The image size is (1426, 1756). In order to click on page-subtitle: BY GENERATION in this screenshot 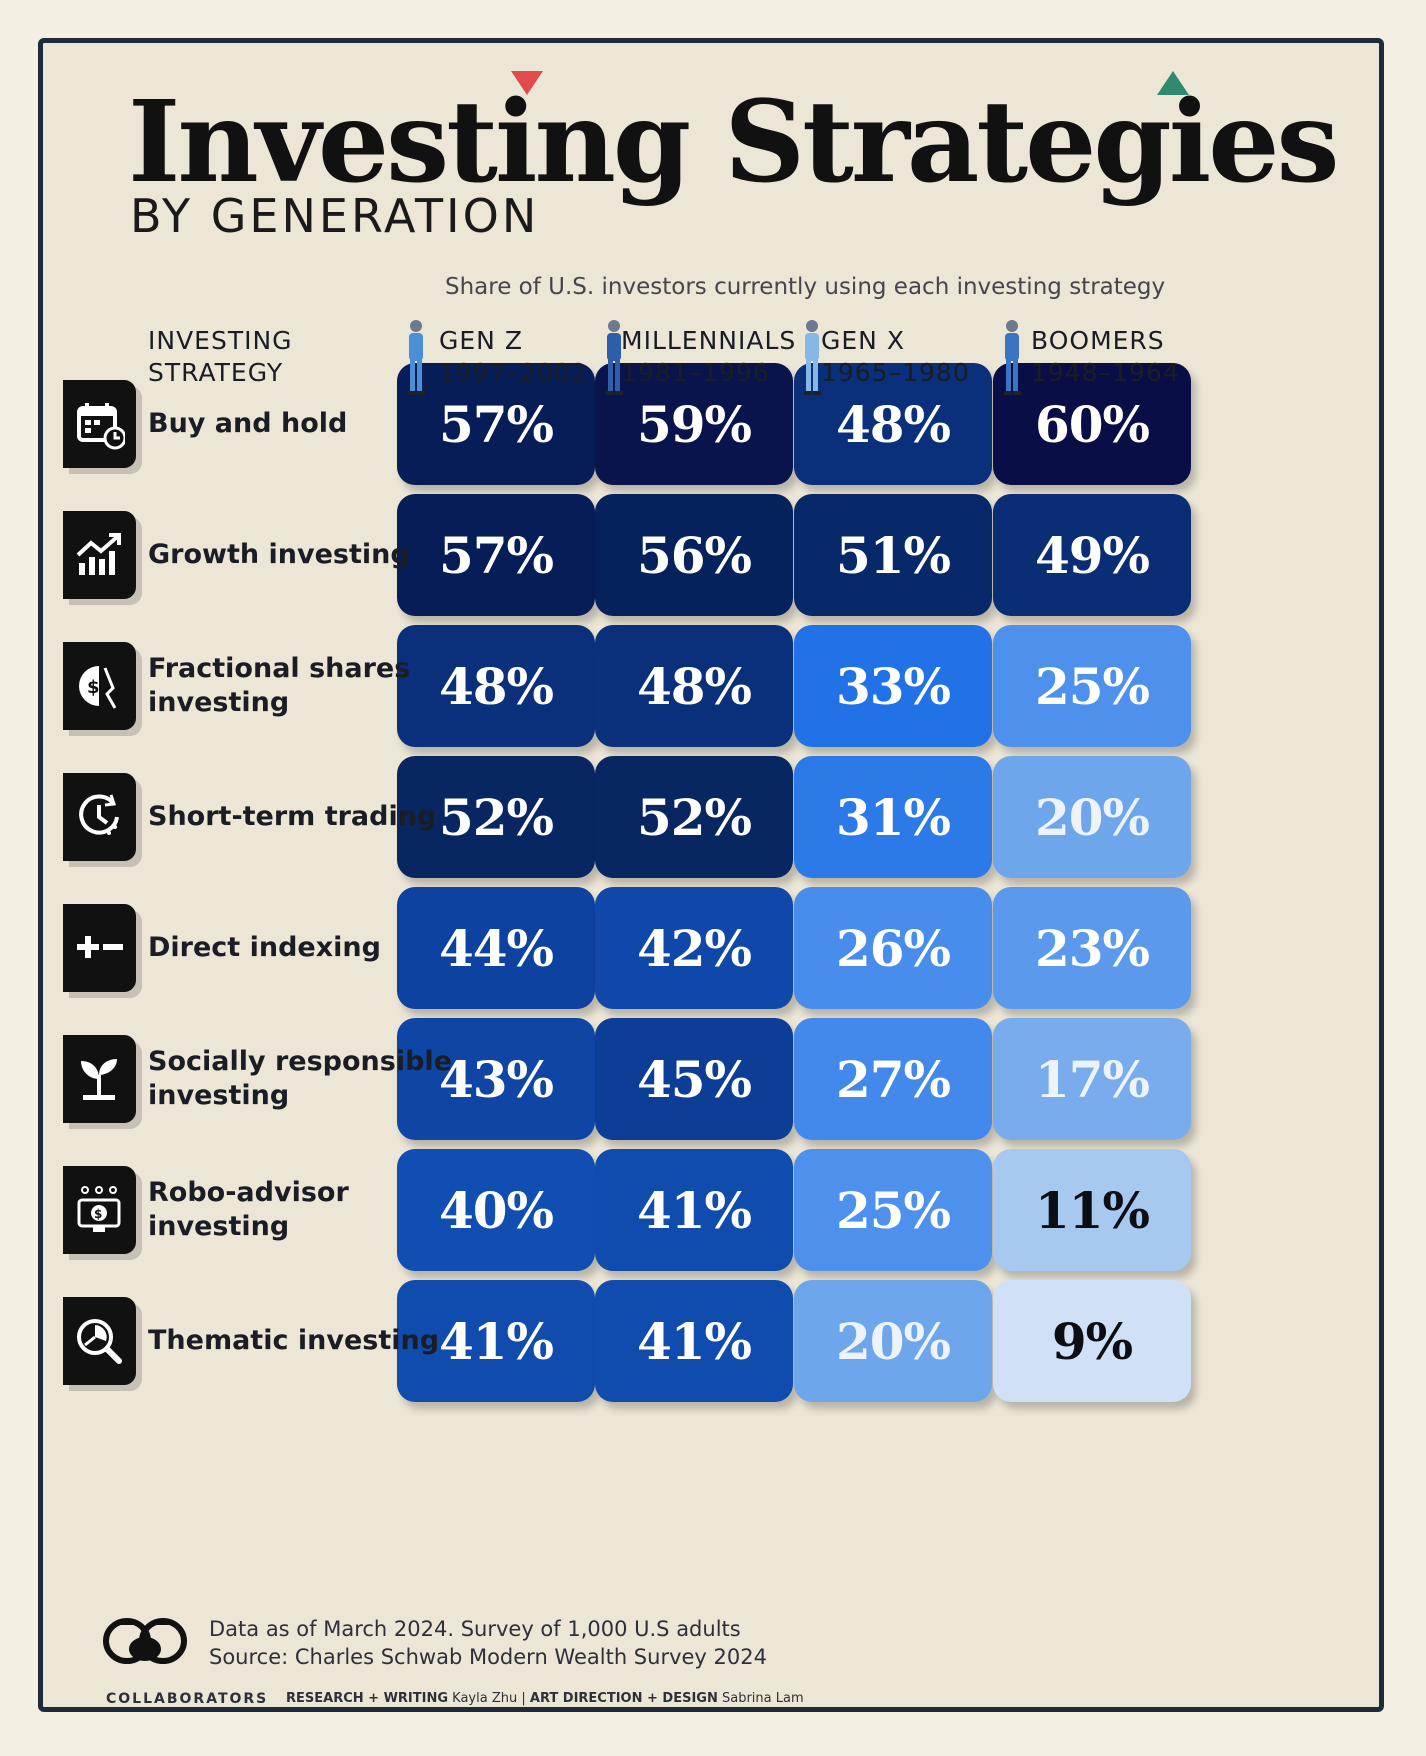, I will do `click(335, 216)`.